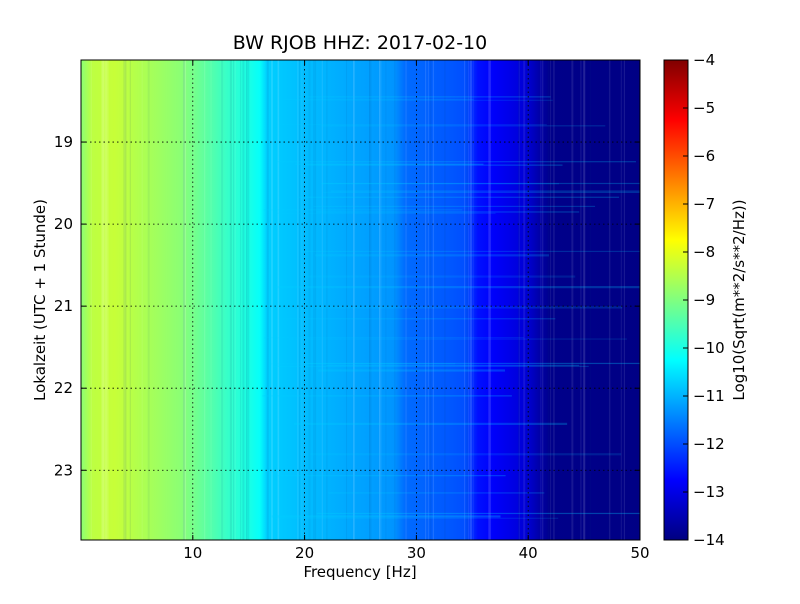 The height and width of the screenshot is (604, 800). What do you see at coordinates (63, 224) in the screenshot?
I see `y-tick-label: 20` at bounding box center [63, 224].